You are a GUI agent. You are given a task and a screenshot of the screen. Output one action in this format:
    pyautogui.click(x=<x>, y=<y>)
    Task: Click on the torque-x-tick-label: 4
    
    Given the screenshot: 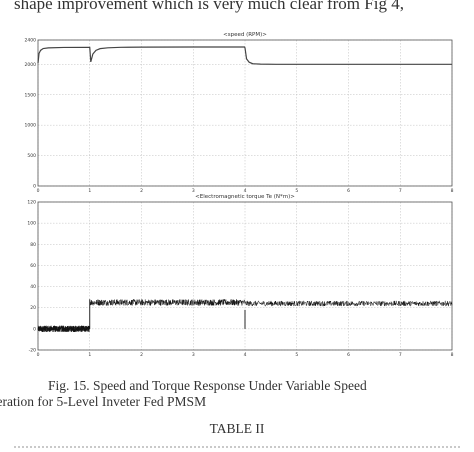 What is the action you would take?
    pyautogui.click(x=245, y=355)
    